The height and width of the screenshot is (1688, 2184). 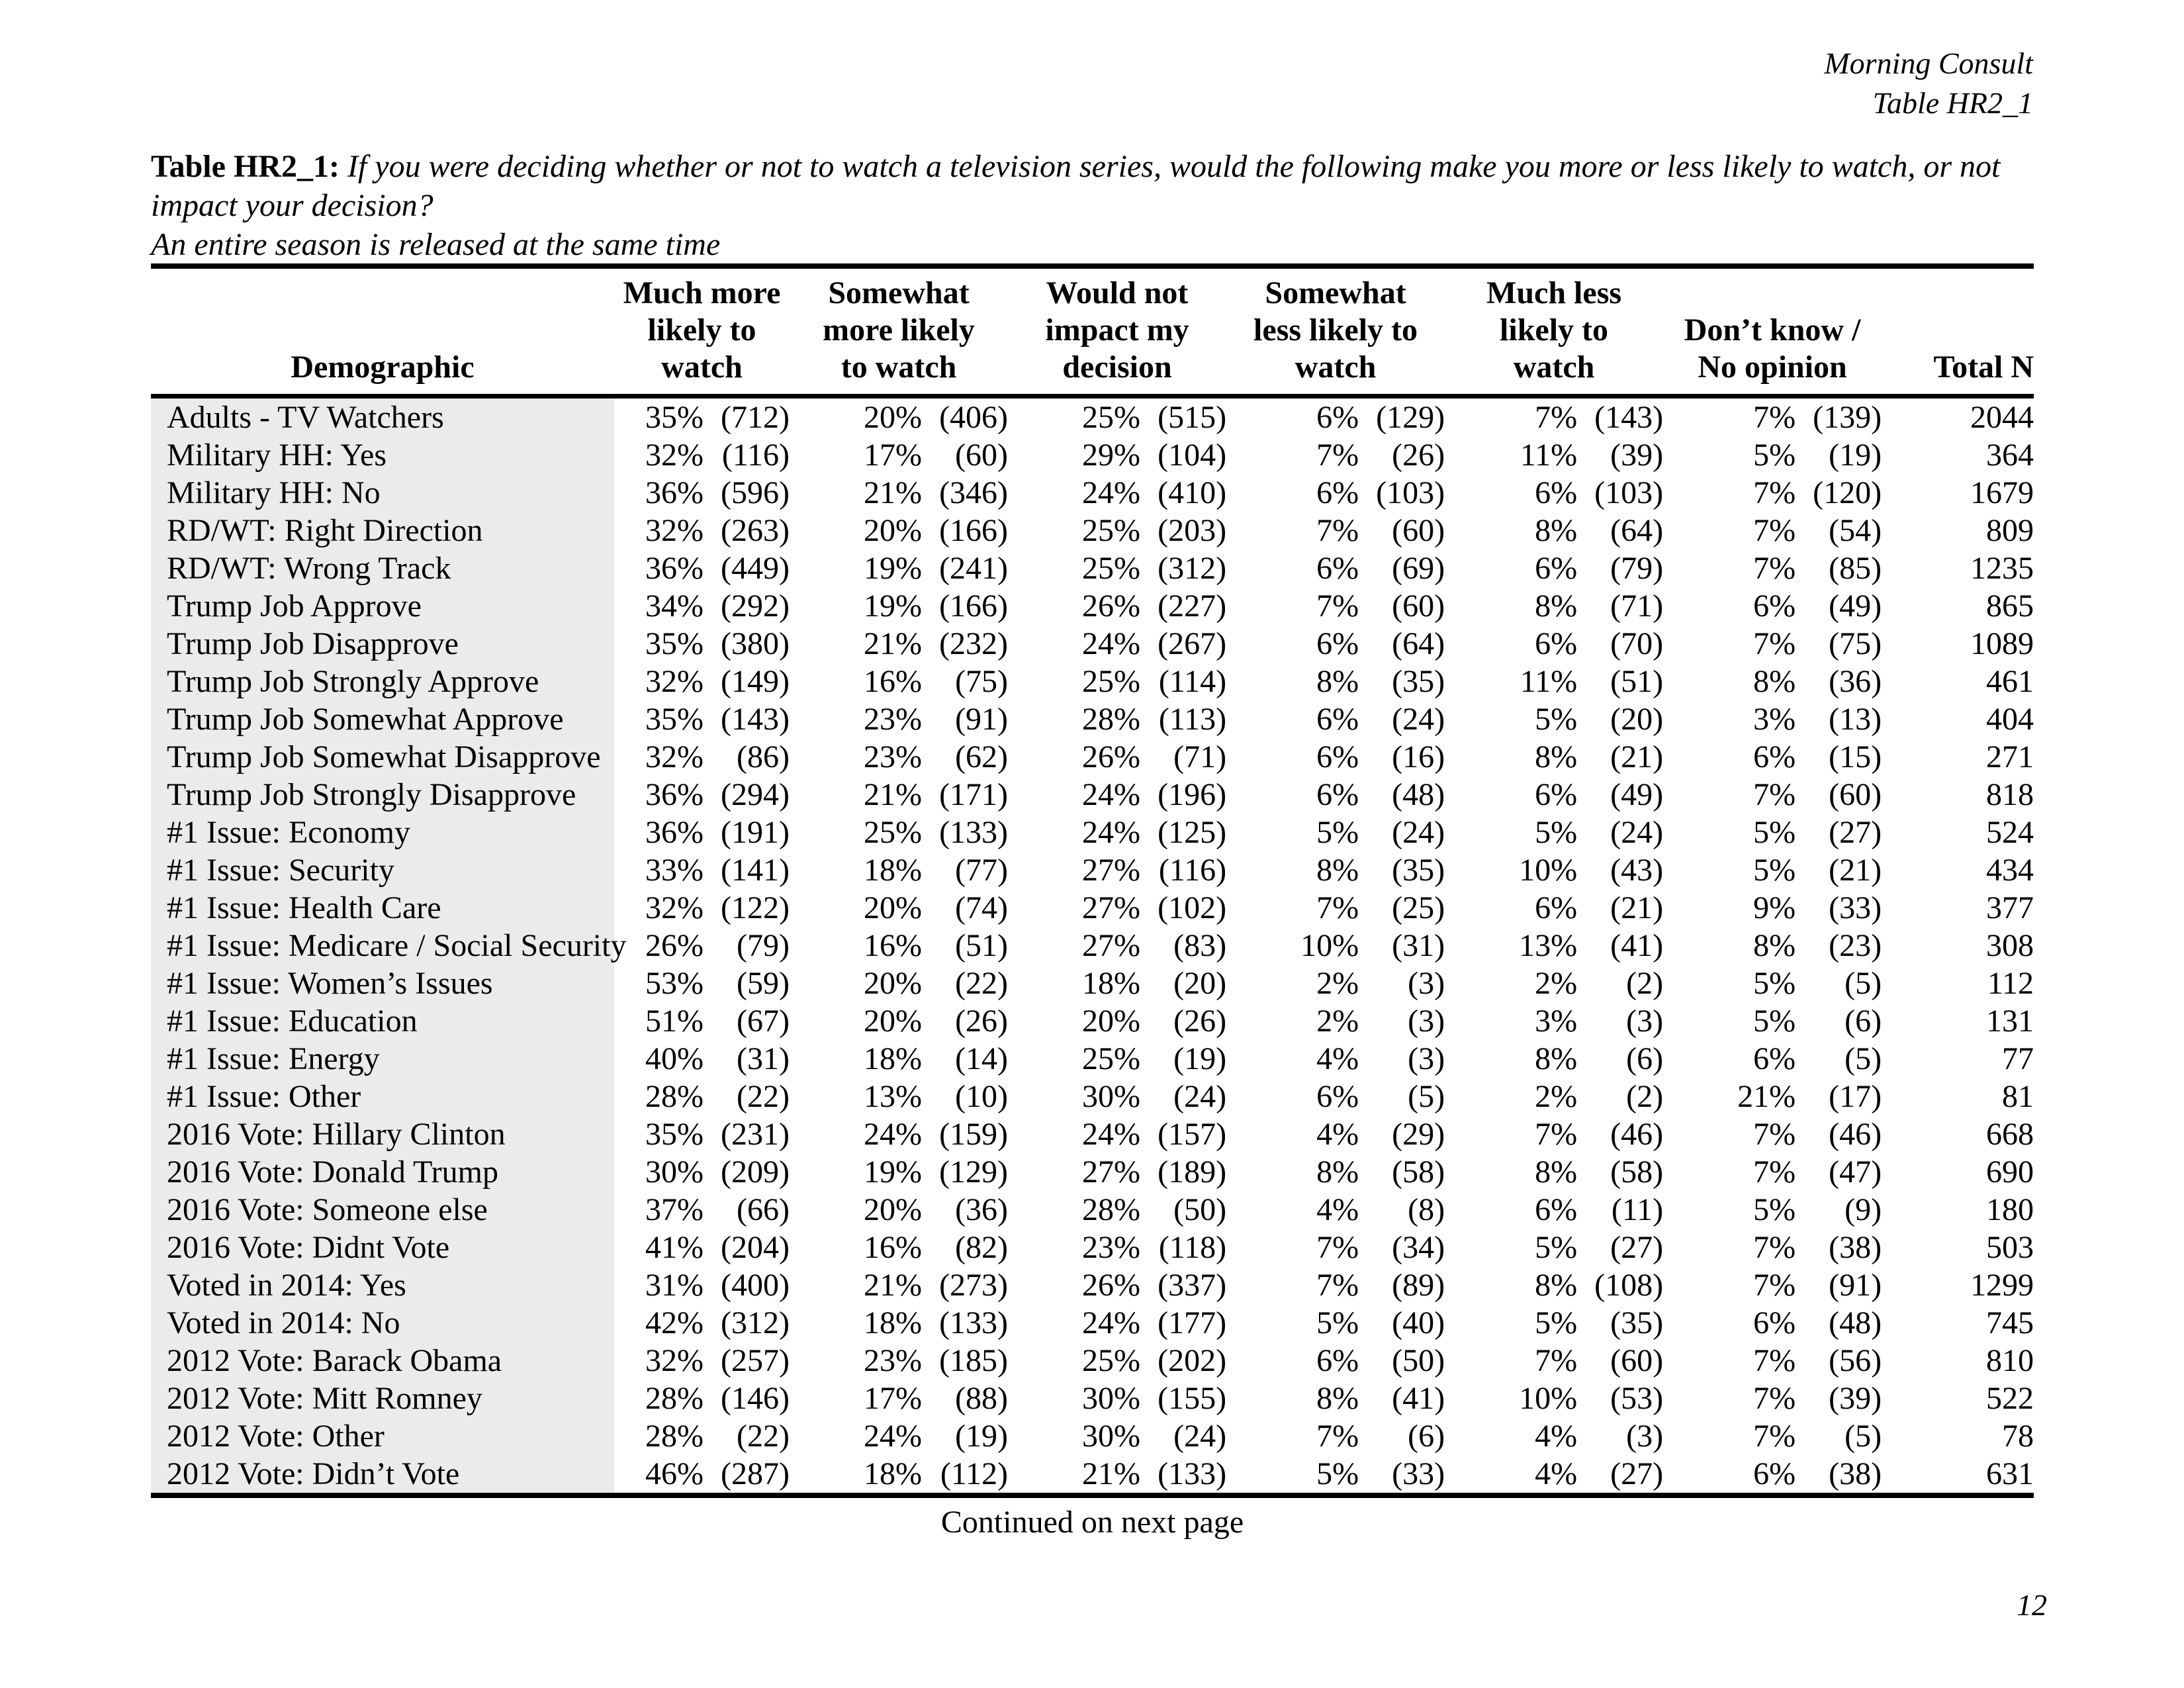 I want to click on row-cell: (102), so click(x=1192, y=907).